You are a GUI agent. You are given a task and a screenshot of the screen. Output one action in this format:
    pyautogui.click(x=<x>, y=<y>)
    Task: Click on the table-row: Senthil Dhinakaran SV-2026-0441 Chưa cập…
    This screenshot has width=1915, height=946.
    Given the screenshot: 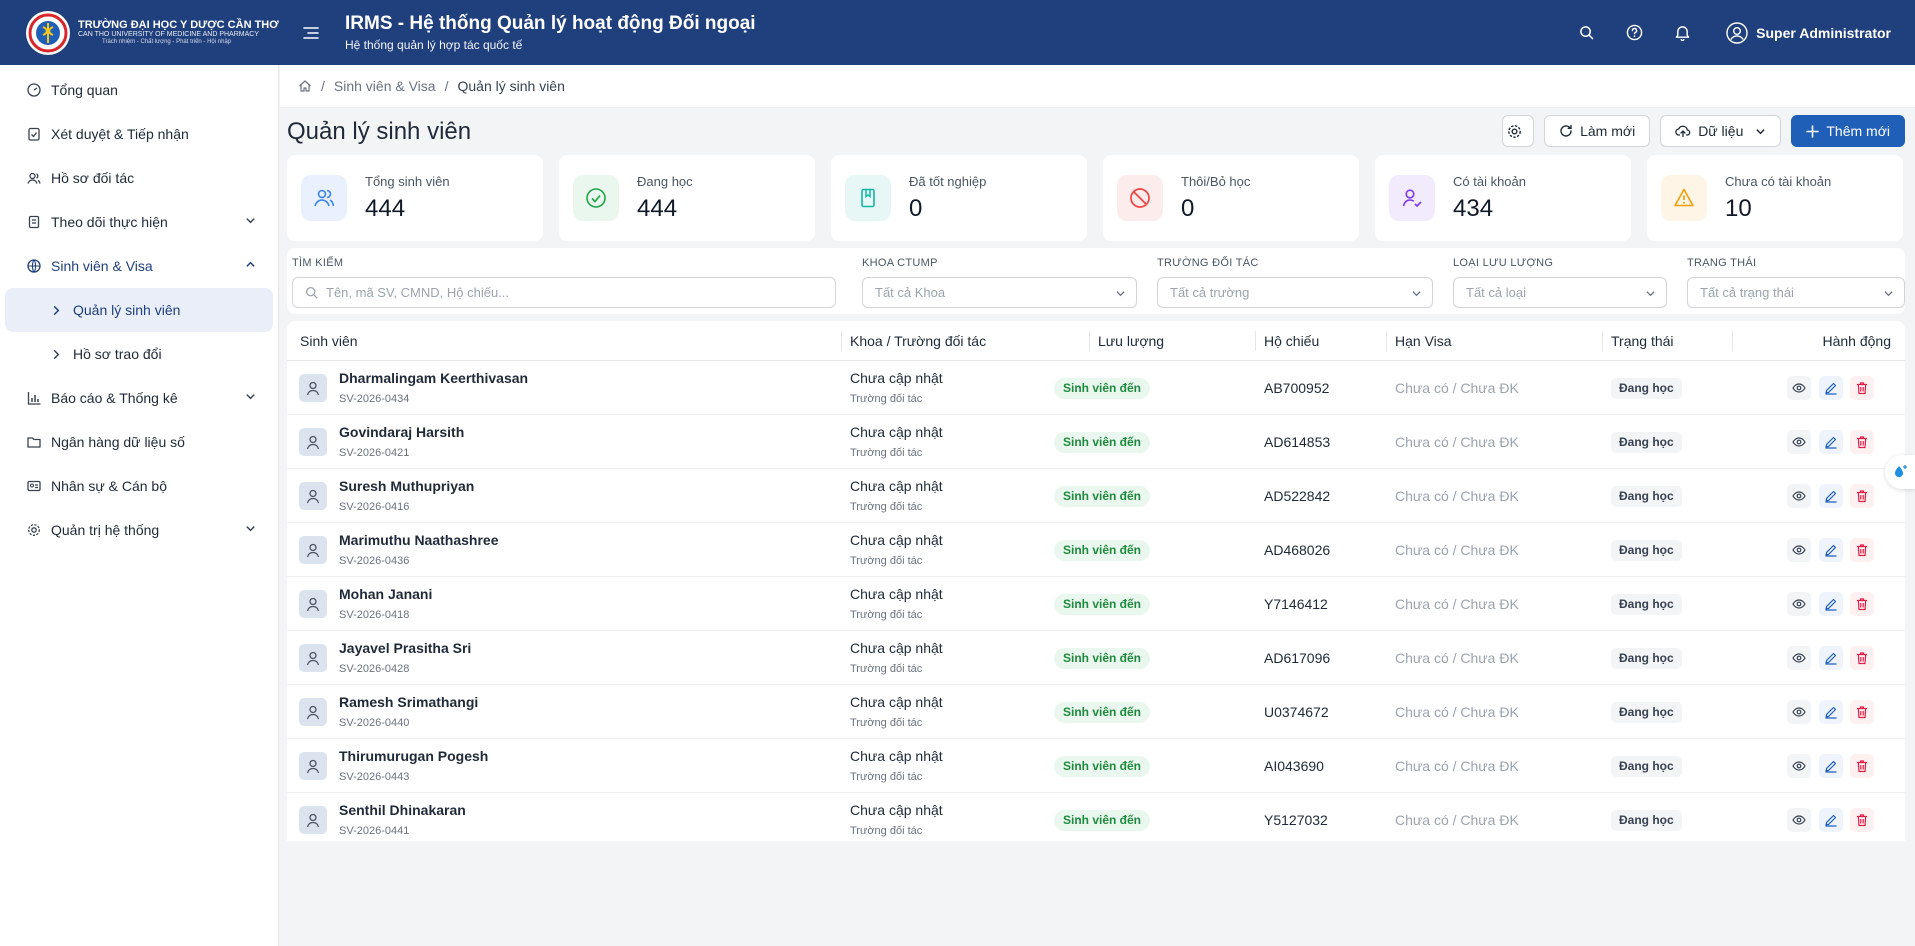 What is the action you would take?
    pyautogui.click(x=1096, y=817)
    